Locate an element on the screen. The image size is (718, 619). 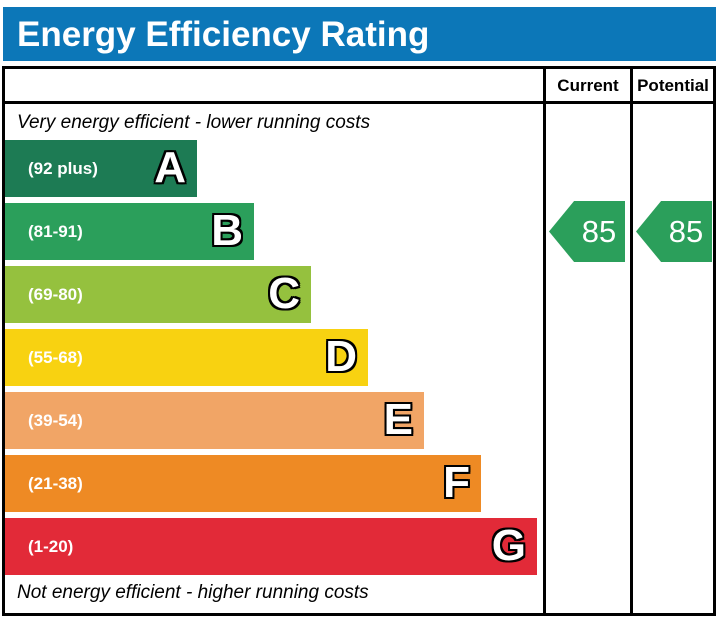
current-rating-arrow: 85 is located at coordinates (587, 231).